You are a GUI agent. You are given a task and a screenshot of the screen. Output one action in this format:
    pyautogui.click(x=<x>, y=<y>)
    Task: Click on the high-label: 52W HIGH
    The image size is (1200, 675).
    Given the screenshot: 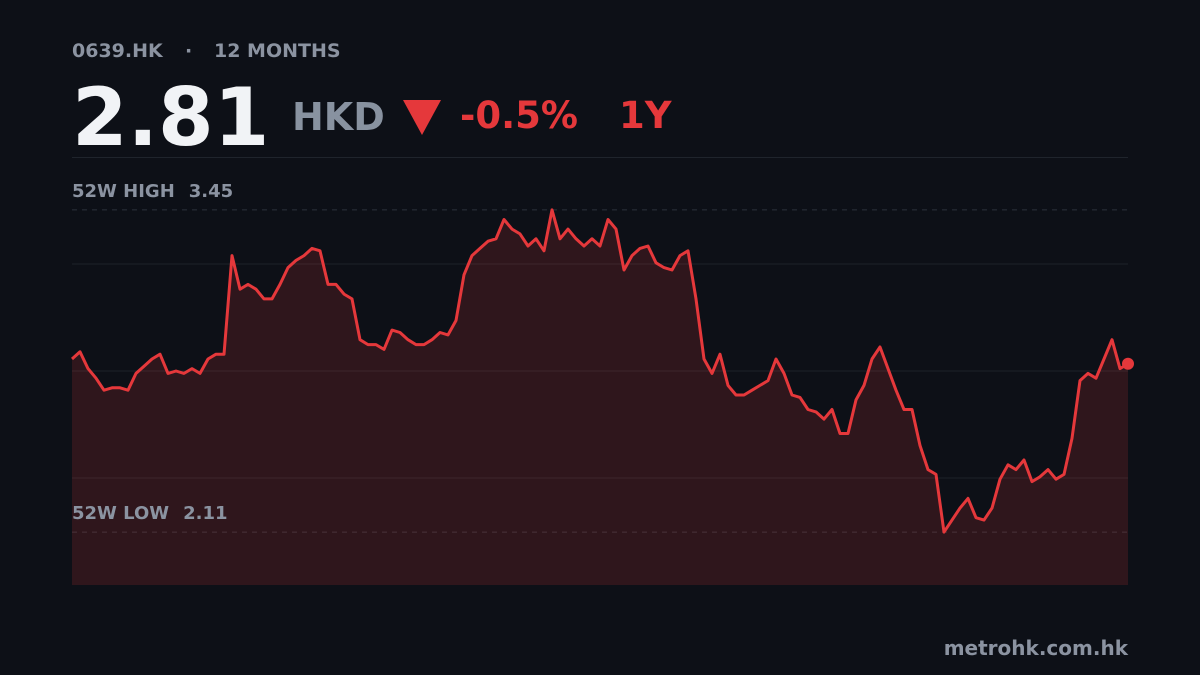 What is the action you would take?
    pyautogui.click(x=123, y=191)
    